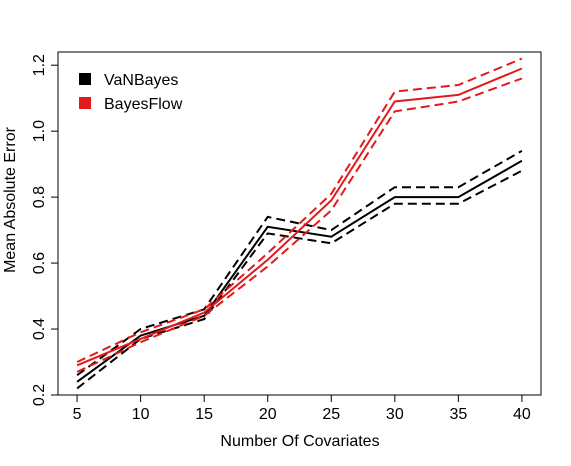 The image size is (571, 466). What do you see at coordinates (10, 199) in the screenshot?
I see `y-axis-title: Mean Absolute Error` at bounding box center [10, 199].